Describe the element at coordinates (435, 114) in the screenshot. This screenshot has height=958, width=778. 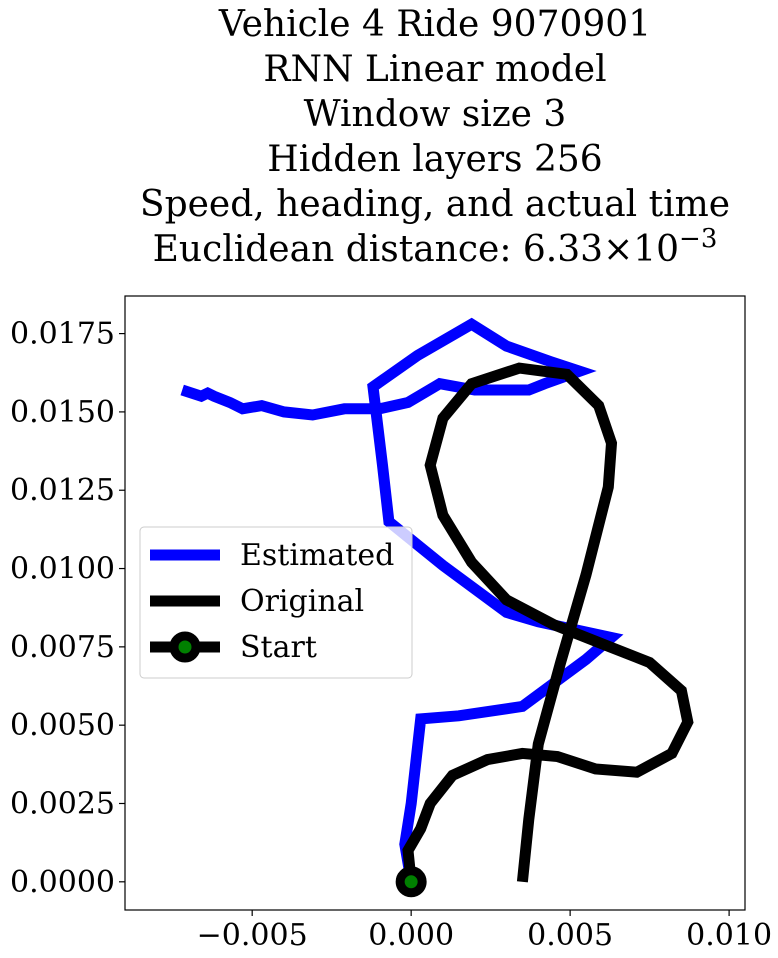
I see `title-line-3: Window size 3` at that location.